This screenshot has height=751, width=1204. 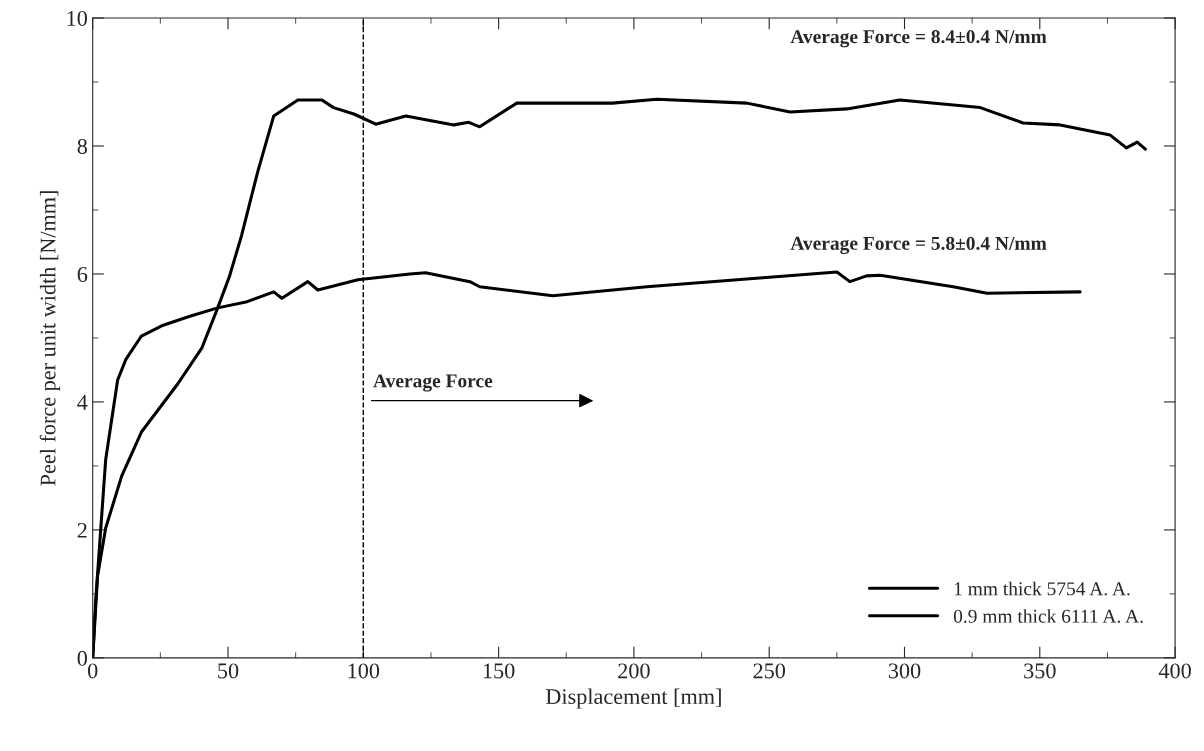 I want to click on legend-label: 1 mm thick 5754 A. A., so click(x=1042, y=588).